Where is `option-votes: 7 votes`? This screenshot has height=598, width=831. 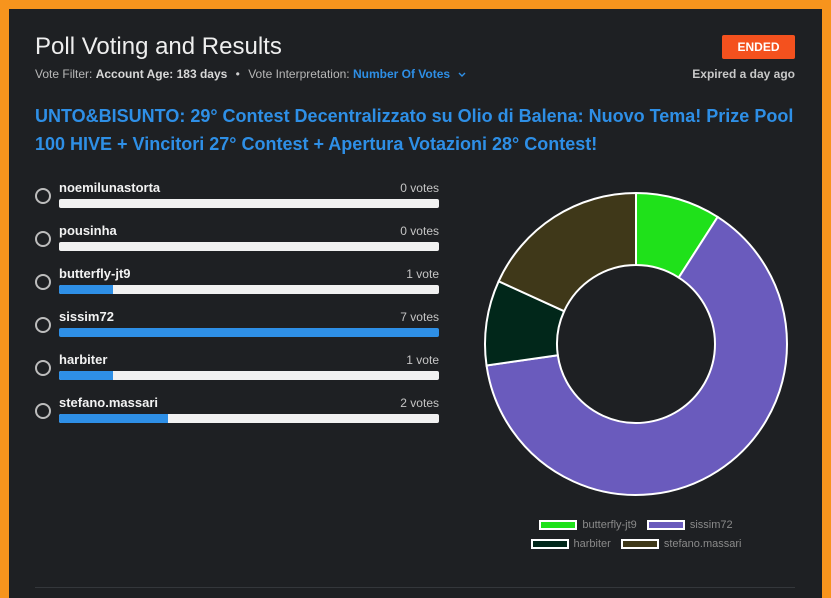
option-votes: 7 votes is located at coordinates (419, 317).